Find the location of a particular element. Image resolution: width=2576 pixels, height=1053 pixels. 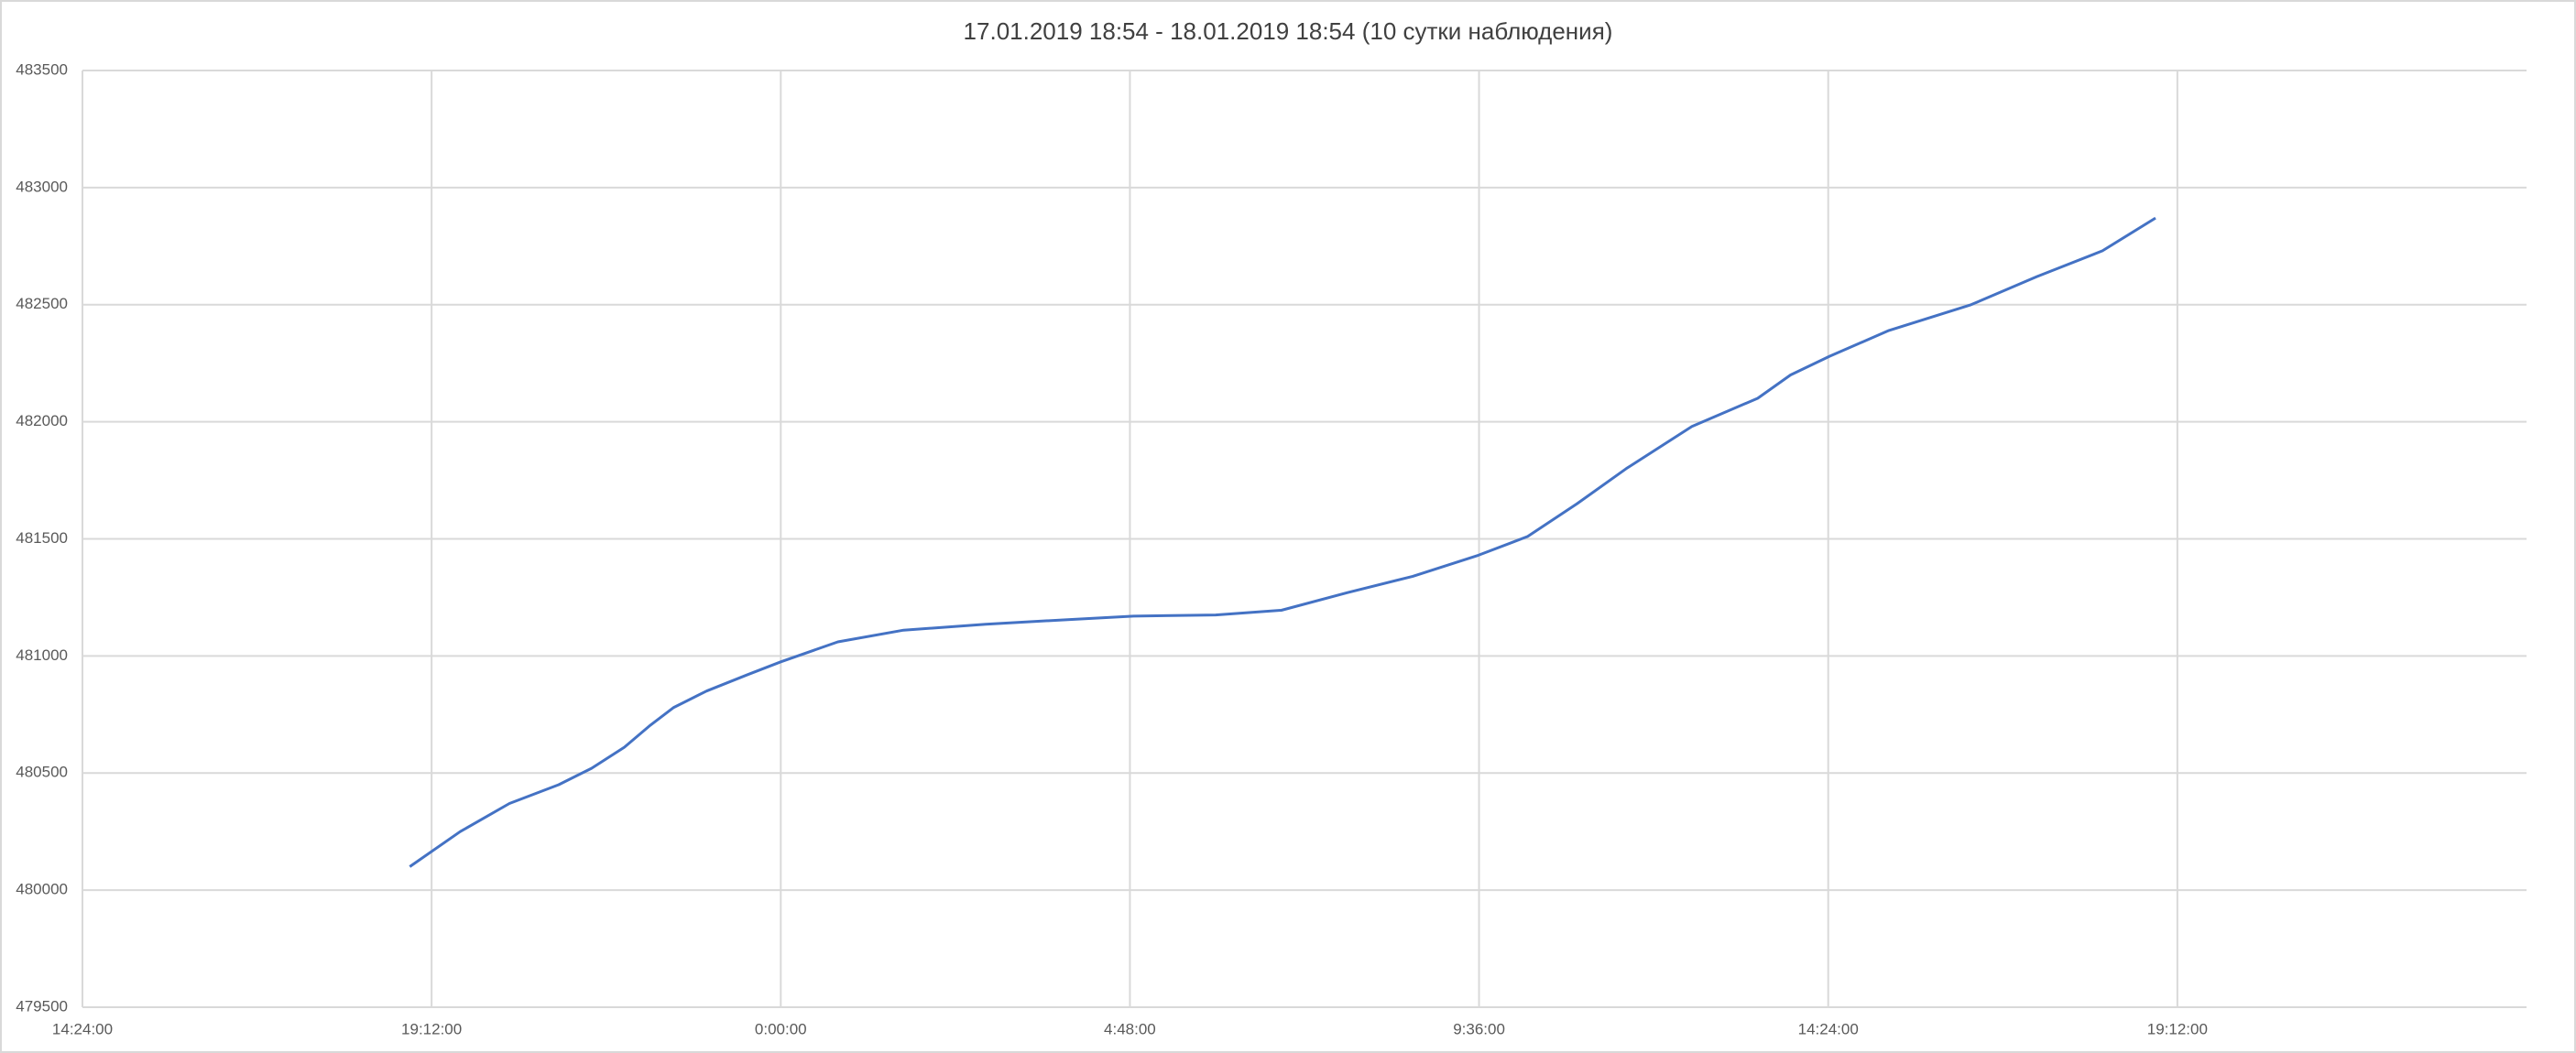

x-tick-label: 9:36:00 is located at coordinates (1479, 1028).